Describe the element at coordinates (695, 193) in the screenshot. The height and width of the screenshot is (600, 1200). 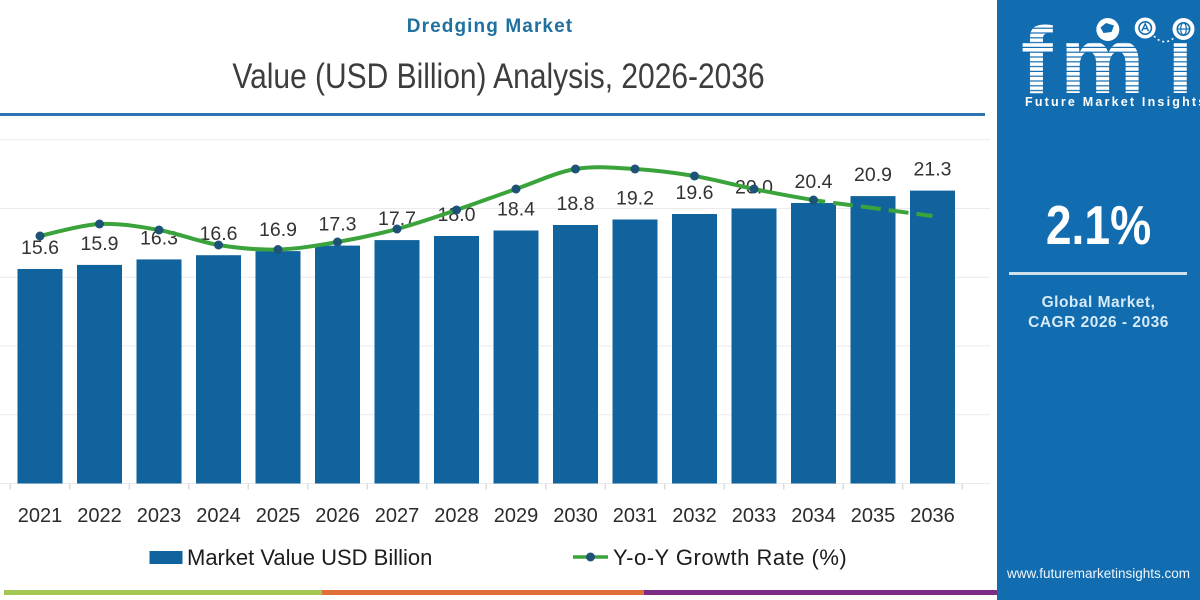
I see `svg-text: 19.6` at that location.